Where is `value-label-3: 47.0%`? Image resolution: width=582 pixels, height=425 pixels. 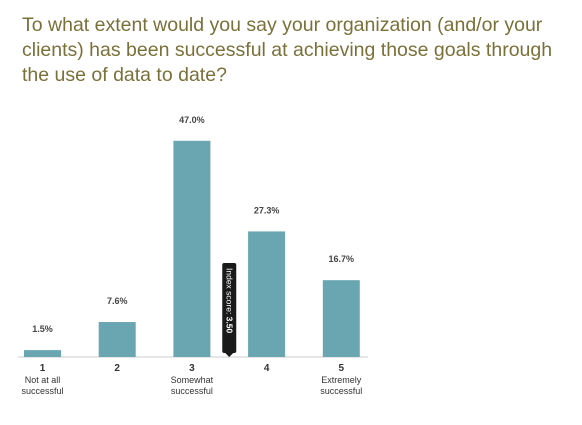 value-label-3: 47.0% is located at coordinates (192, 120).